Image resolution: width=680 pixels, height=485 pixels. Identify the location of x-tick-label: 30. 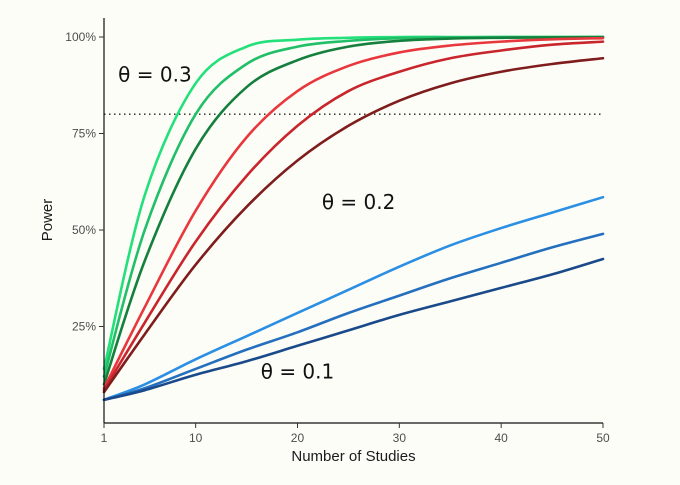
(400, 438).